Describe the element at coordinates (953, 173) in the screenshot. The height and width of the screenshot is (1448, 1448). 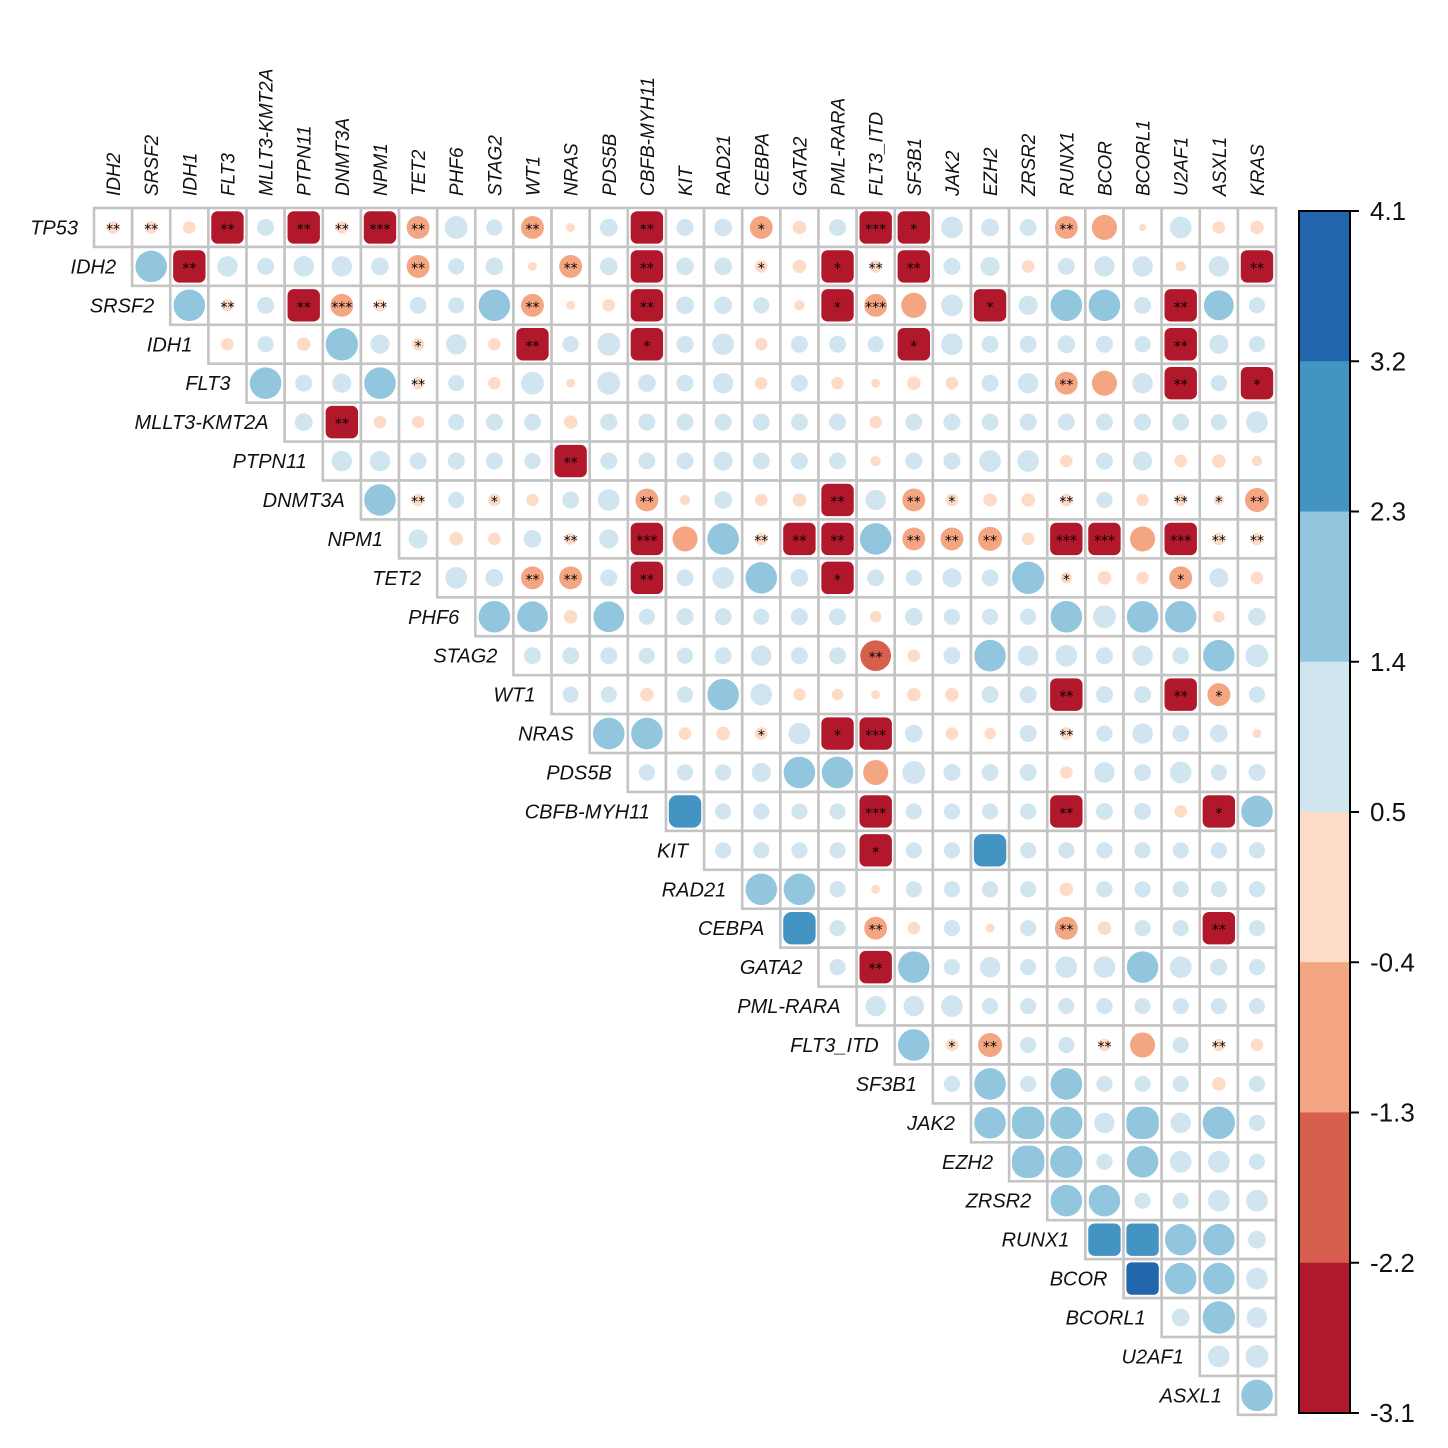
I see `column-label: JAK2` at that location.